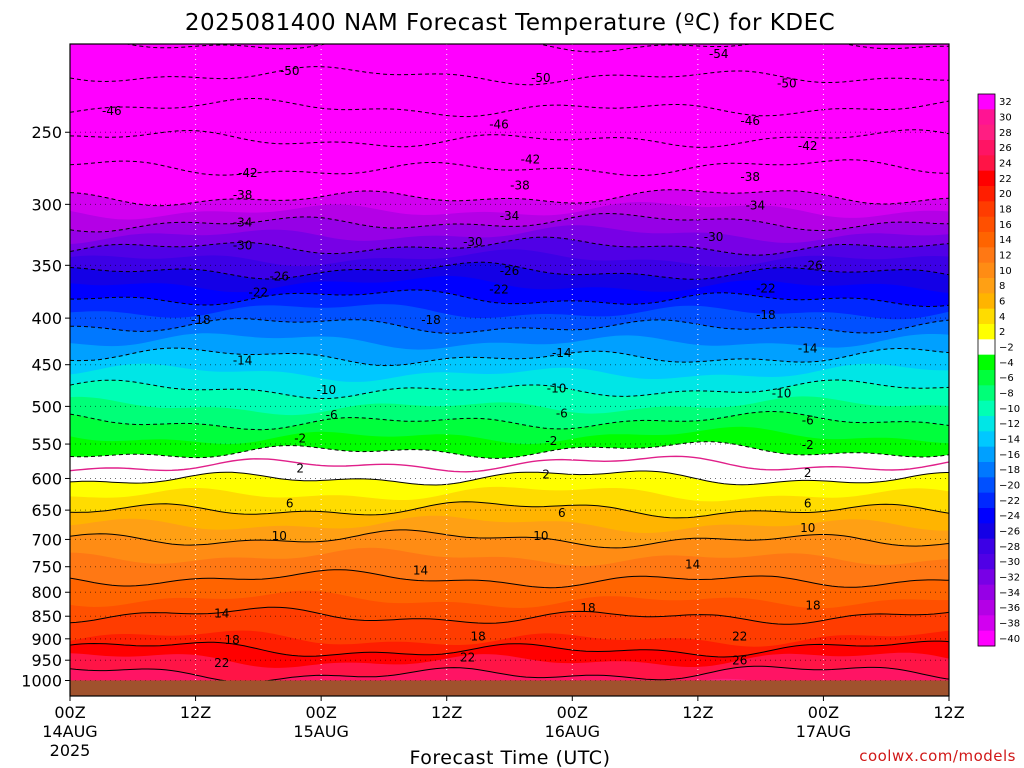 This screenshot has width=1024, height=768. What do you see at coordinates (756, 206) in the screenshot?
I see `contour-label: -34` at bounding box center [756, 206].